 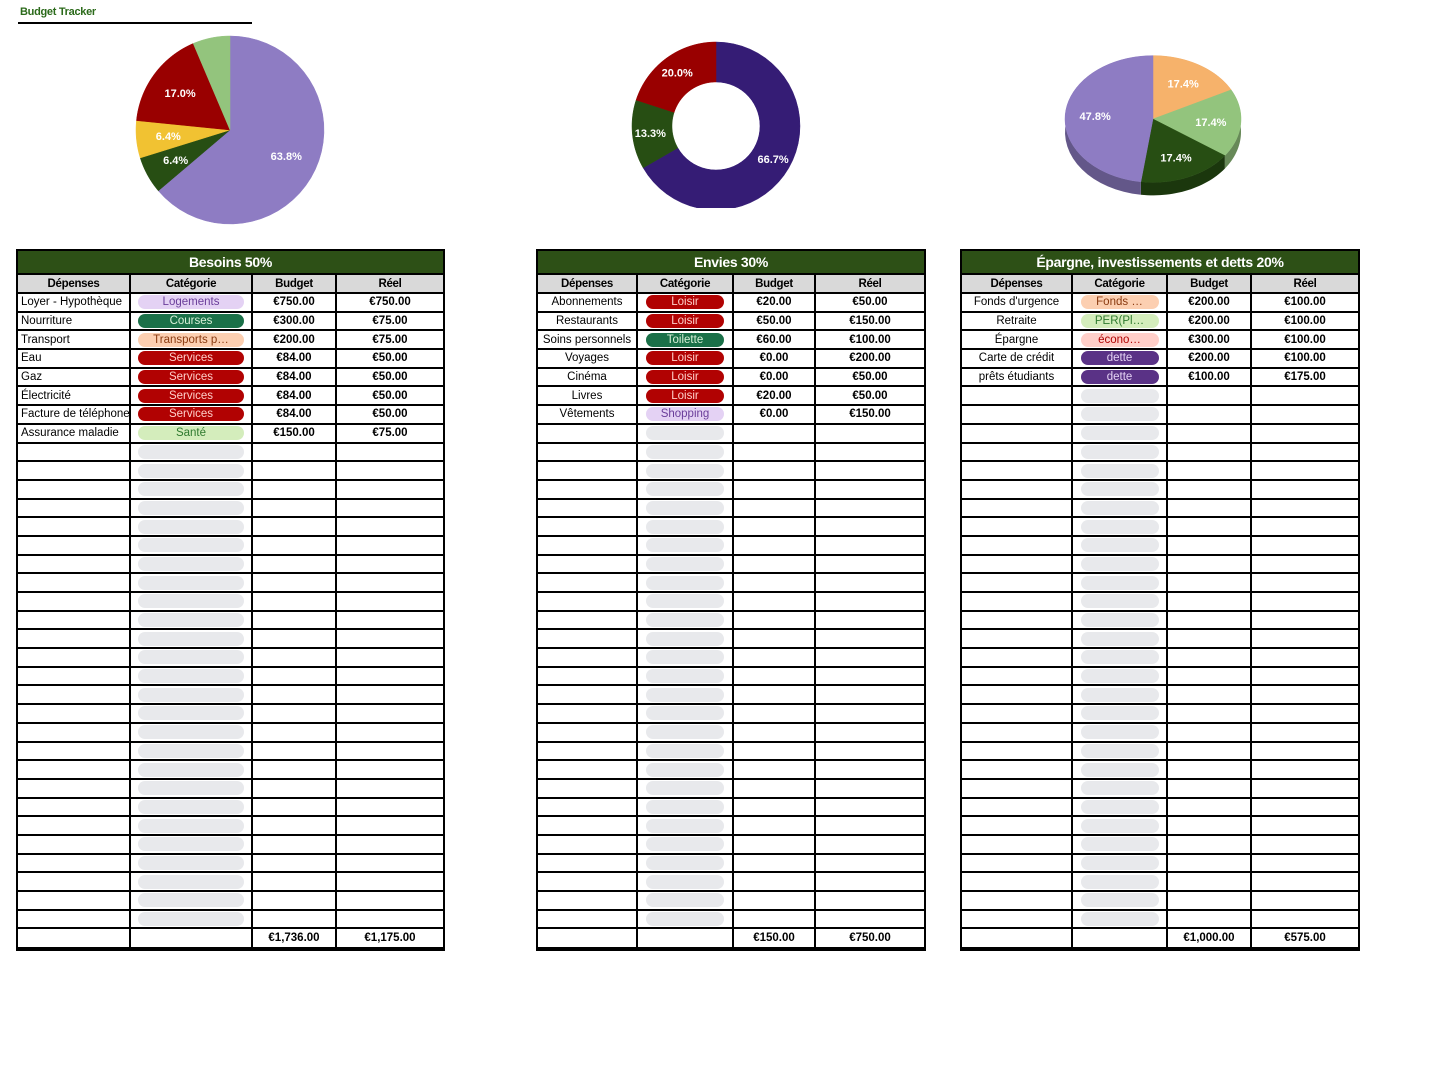 I want to click on budget-cell: €20.00, so click(x=774, y=396).